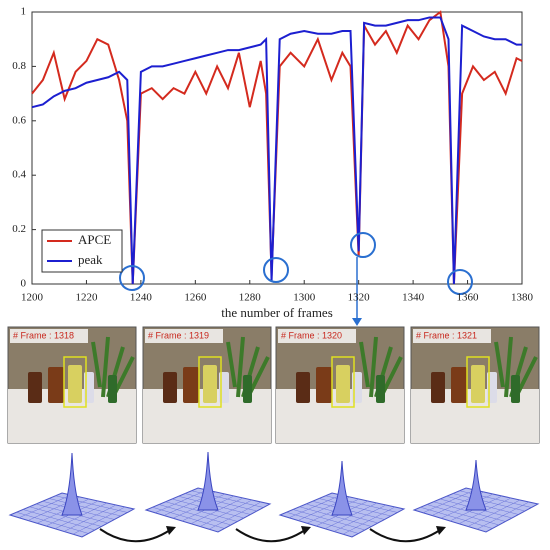 The image size is (550, 550). I want to click on frame-panel: # Frame : 1321, so click(475, 385).